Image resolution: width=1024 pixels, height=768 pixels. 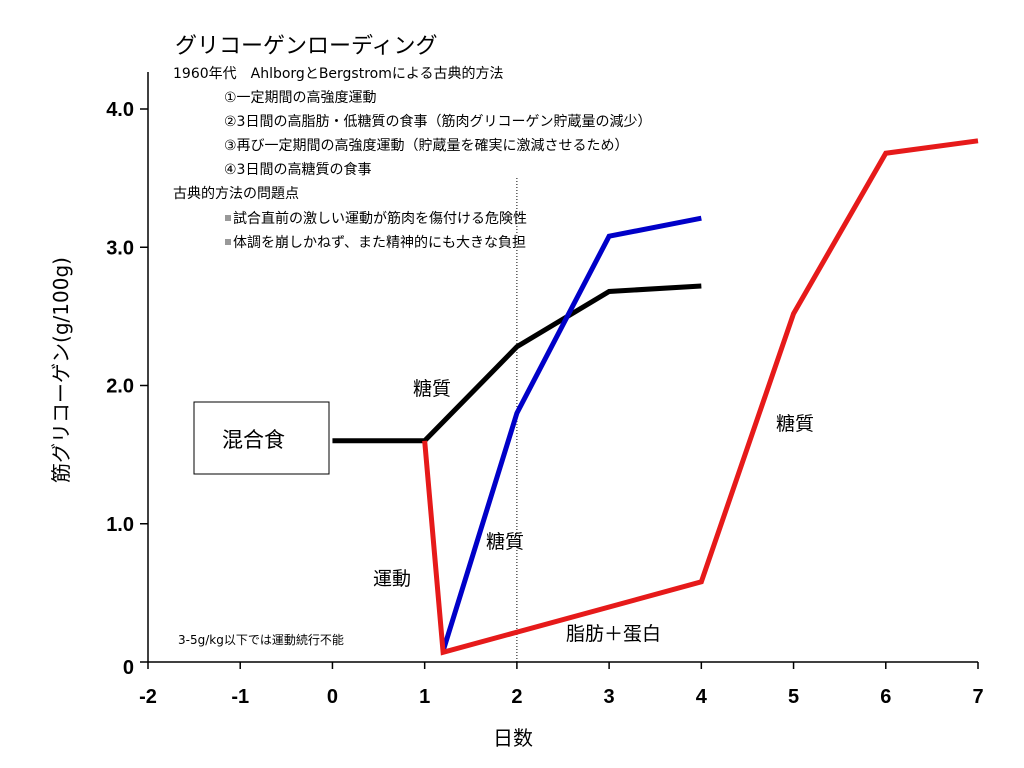 What do you see at coordinates (120, 248) in the screenshot?
I see `y-tick-label: 3.0` at bounding box center [120, 248].